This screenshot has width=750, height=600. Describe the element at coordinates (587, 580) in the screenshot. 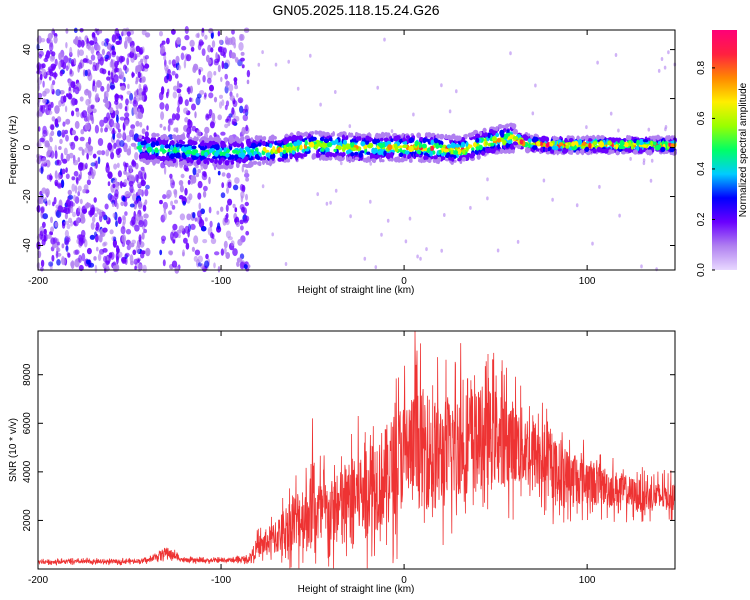

I see `x-tick-label: 100` at that location.